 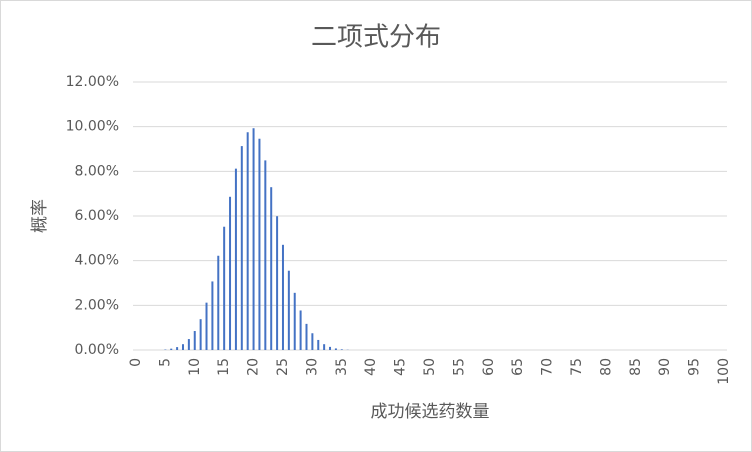 I want to click on x-tick-label: 95, so click(x=695, y=367).